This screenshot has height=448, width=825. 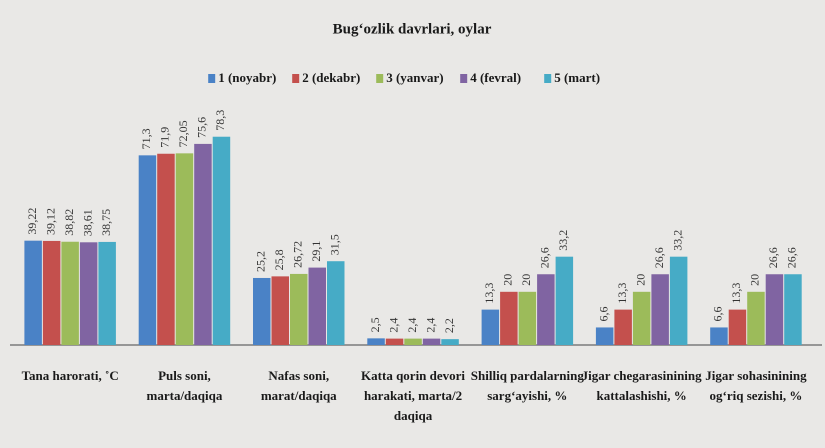 I want to click on x-tick-label: Jigar sohasinining, so click(x=756, y=375).